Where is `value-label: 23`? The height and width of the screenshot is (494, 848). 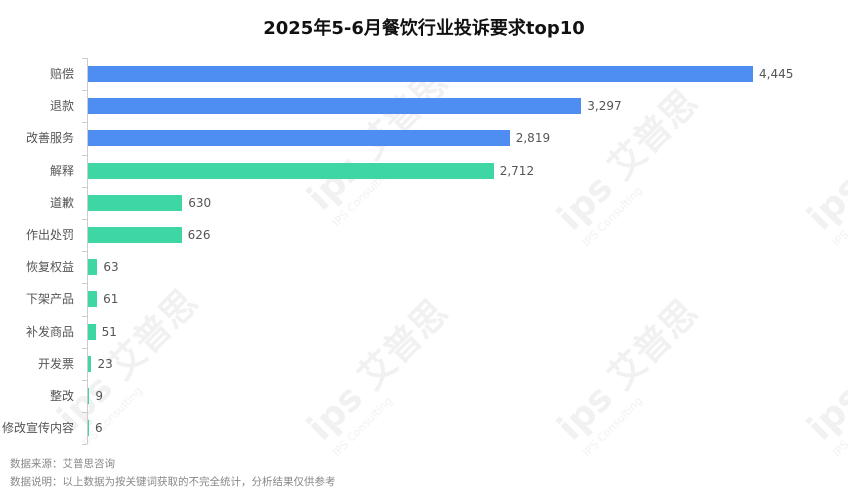
value-label: 23 is located at coordinates (105, 363).